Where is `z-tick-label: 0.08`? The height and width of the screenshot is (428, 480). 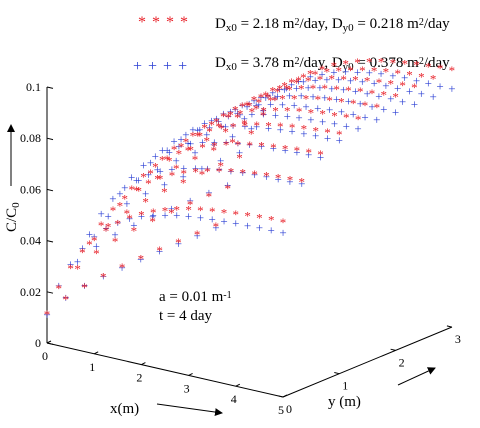
z-tick-label: 0.08 is located at coordinates (30, 138).